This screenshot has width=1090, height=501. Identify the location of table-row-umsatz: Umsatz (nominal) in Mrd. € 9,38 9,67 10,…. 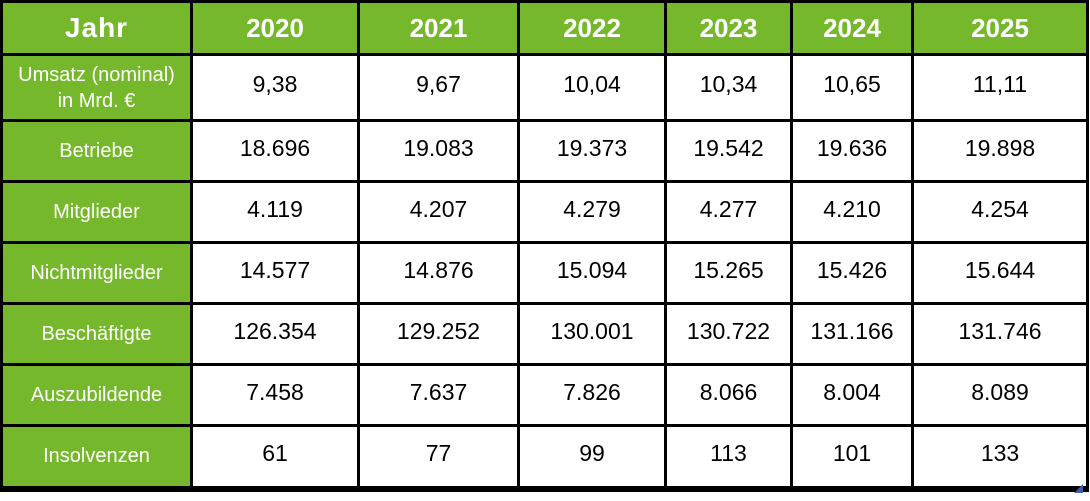
(544, 87).